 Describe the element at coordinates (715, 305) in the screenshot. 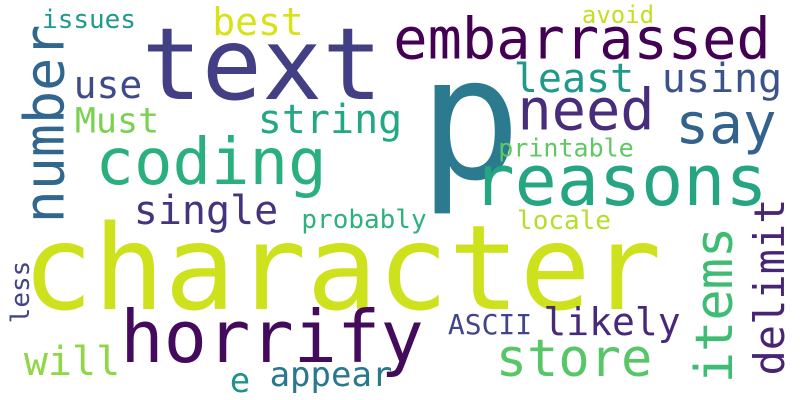

I see `word-items: items` at that location.